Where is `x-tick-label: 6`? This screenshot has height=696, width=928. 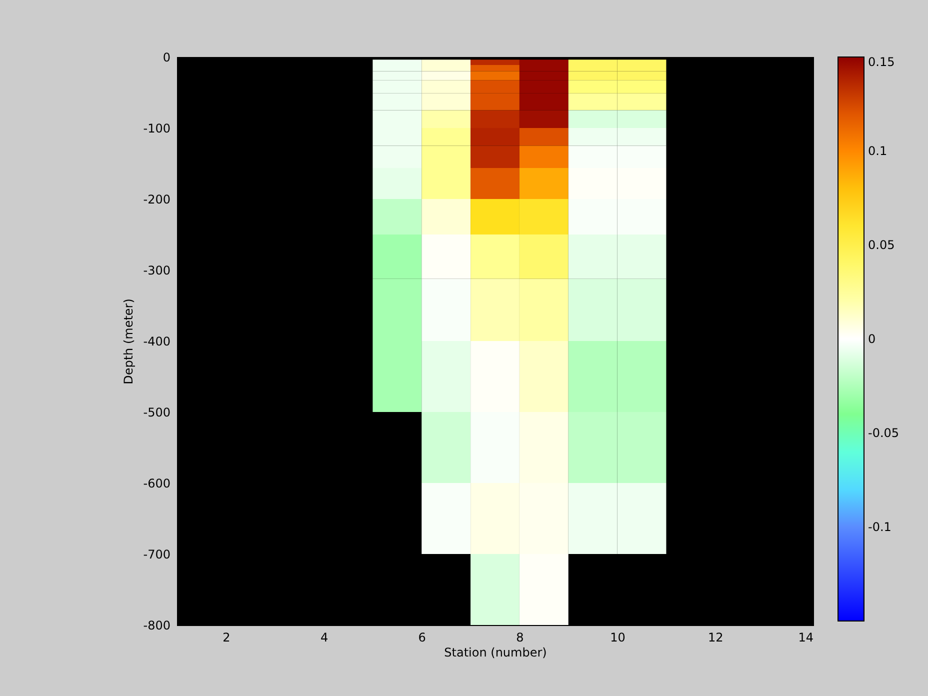
x-tick-label: 6 is located at coordinates (422, 637).